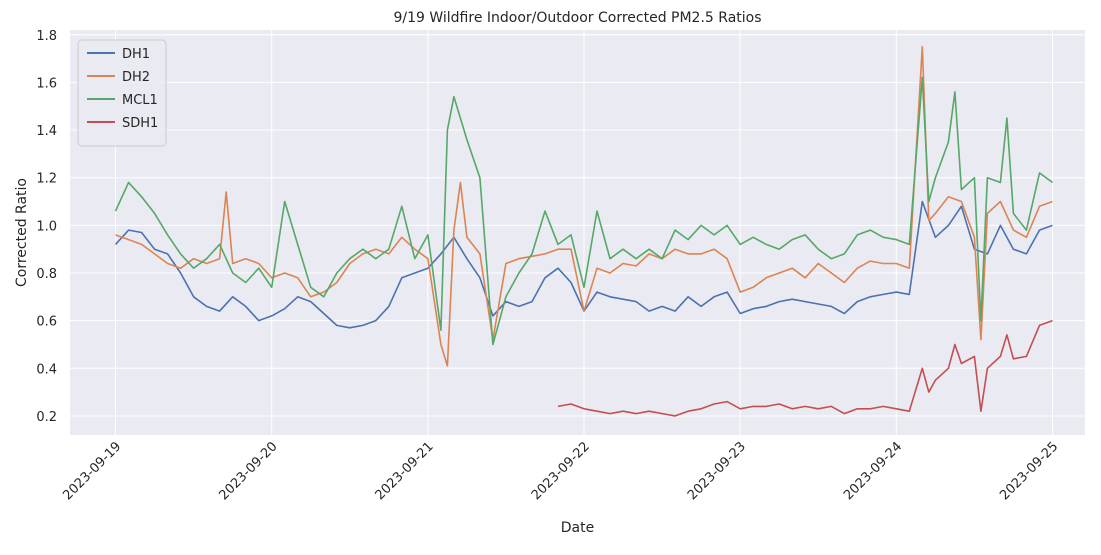 The width and height of the screenshot is (1101, 555). What do you see at coordinates (46, 274) in the screenshot?
I see `y-tick-label: 0.8` at bounding box center [46, 274].